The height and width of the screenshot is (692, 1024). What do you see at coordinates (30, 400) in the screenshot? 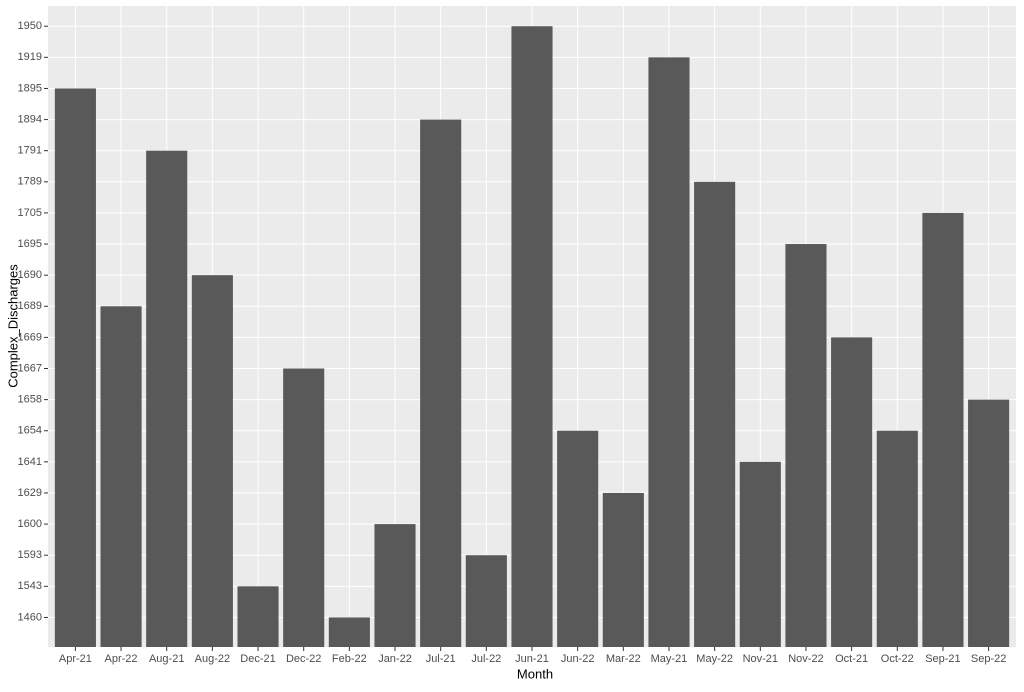
I see `y-tick-label: 1658` at bounding box center [30, 400].